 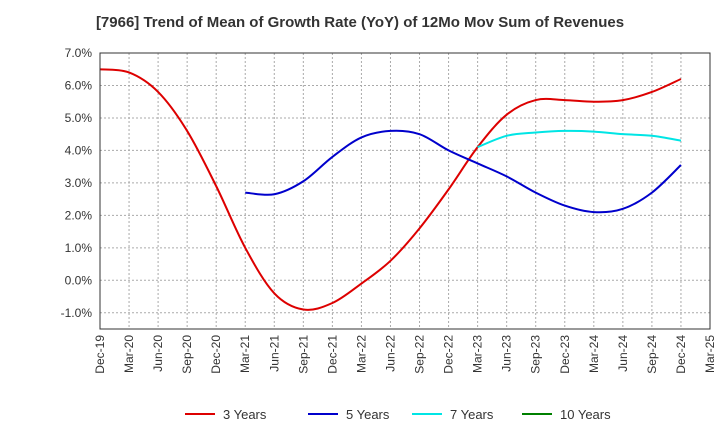 I want to click on x-tick-label: Mar-23, so click(x=478, y=354).